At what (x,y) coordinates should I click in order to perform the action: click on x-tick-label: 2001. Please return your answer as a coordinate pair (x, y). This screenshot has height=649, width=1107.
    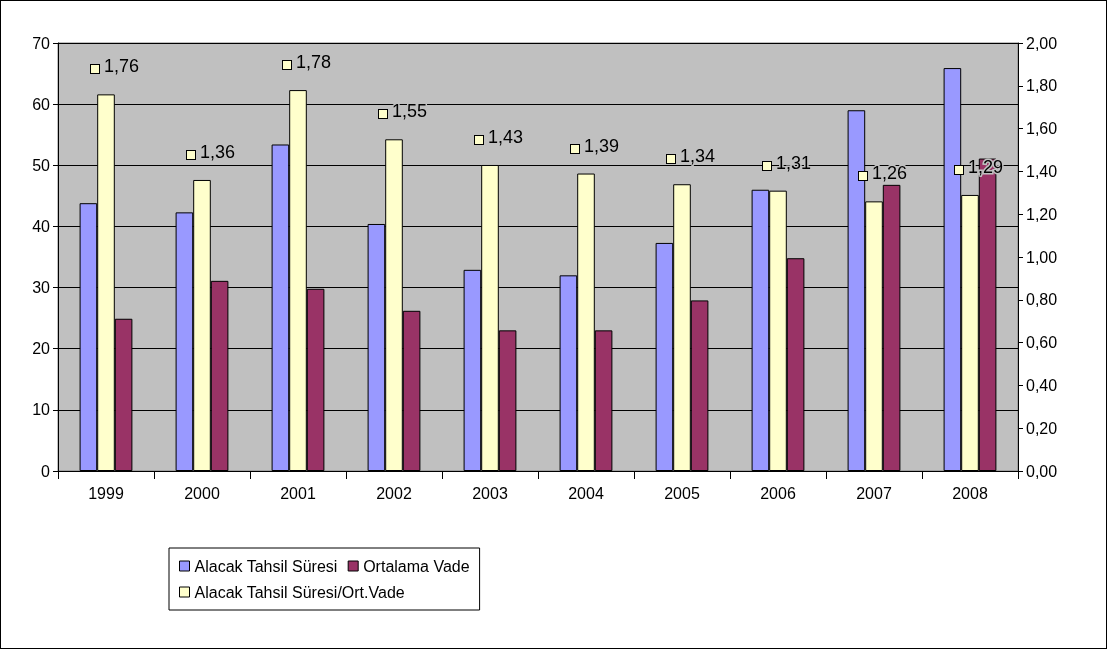
    Looking at the image, I should click on (298, 493).